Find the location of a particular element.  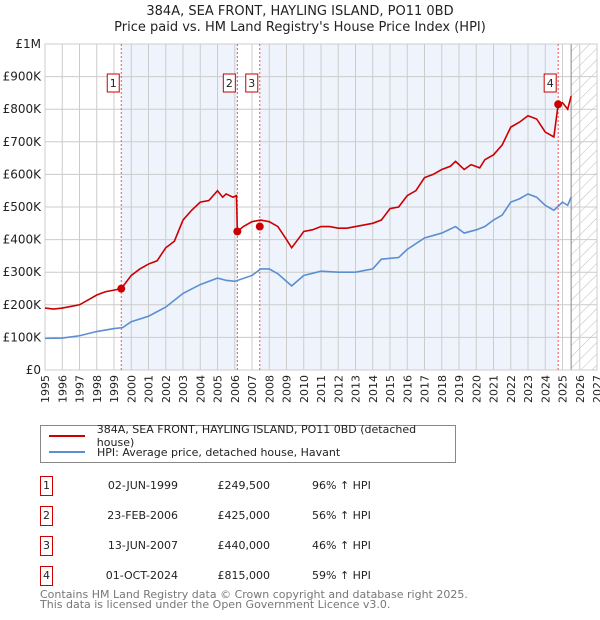

x-tick-label: 2027 is located at coordinates (595, 389).